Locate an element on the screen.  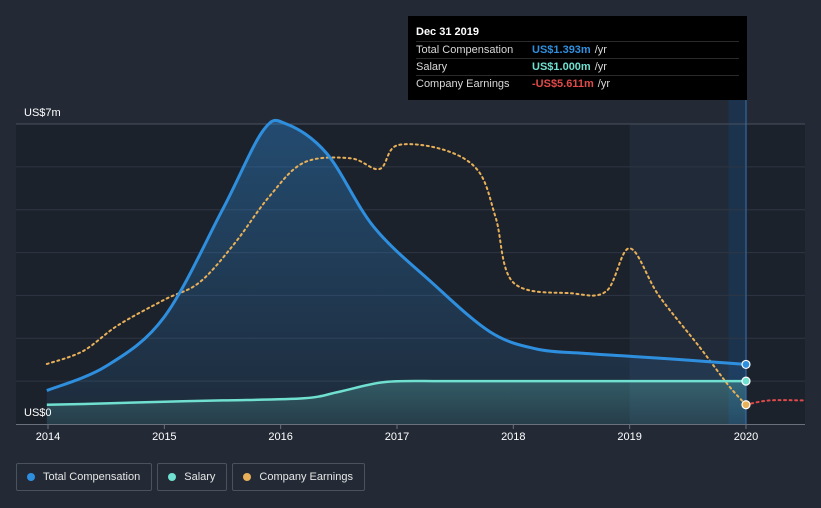
salary-marker is located at coordinates (746, 381).